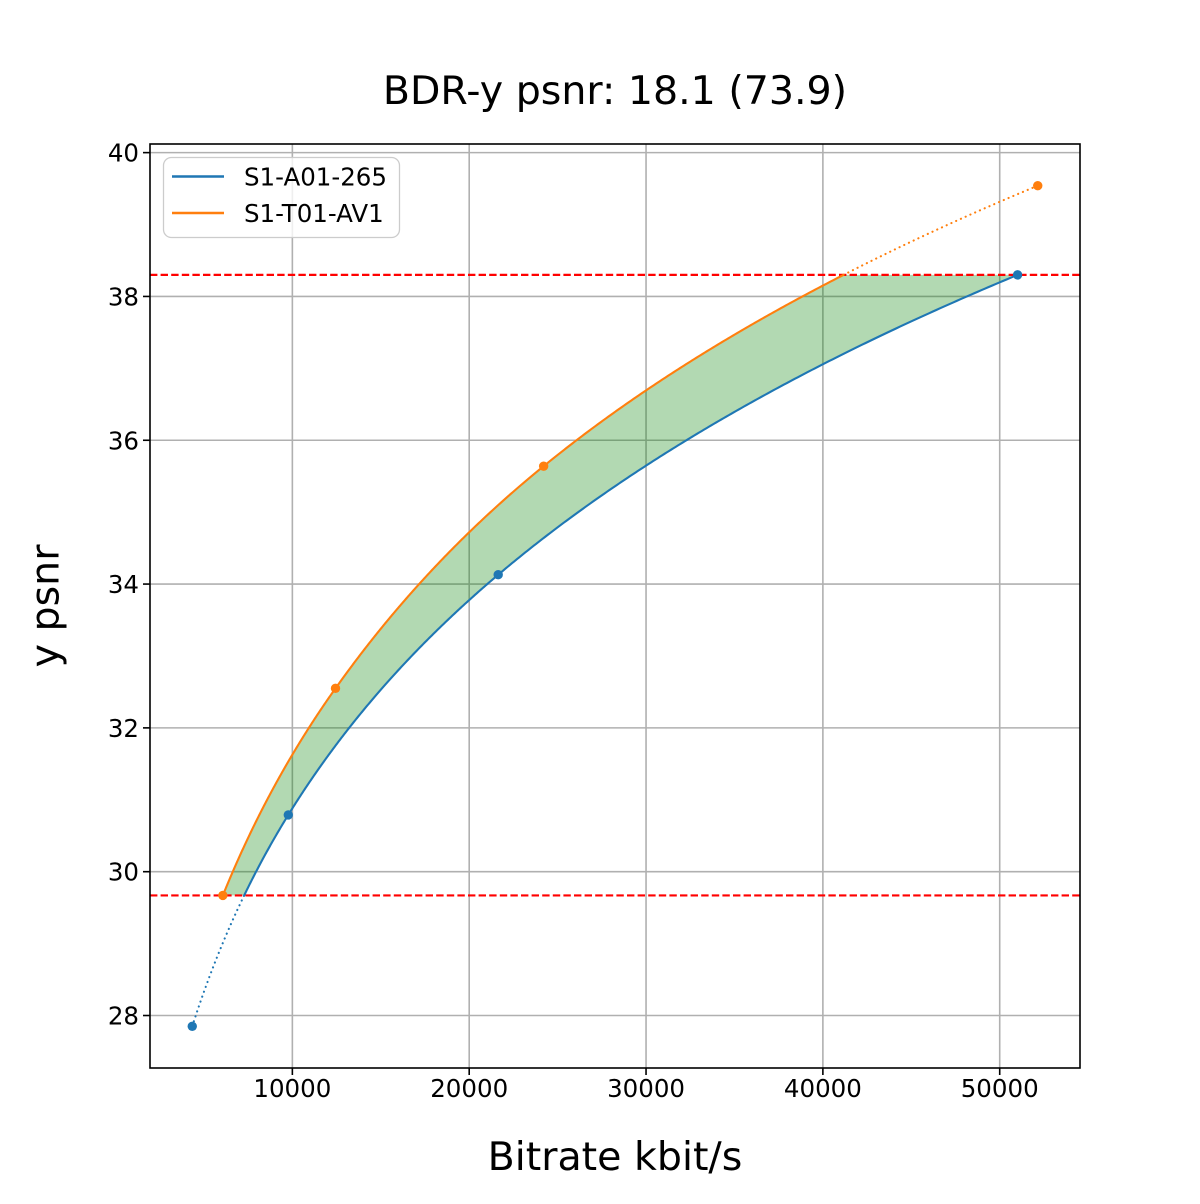  What do you see at coordinates (314, 213) in the screenshot?
I see `legend-label: S1-T01-AV1` at bounding box center [314, 213].